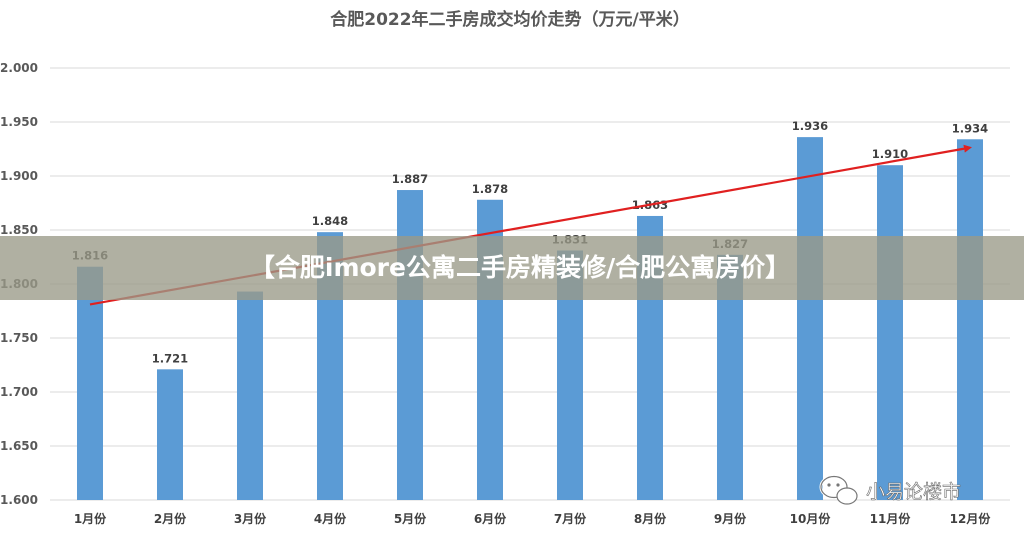 This screenshot has width=1024, height=535. Describe the element at coordinates (19, 500) in the screenshot. I see `y-tick-label: 1.600` at that location.